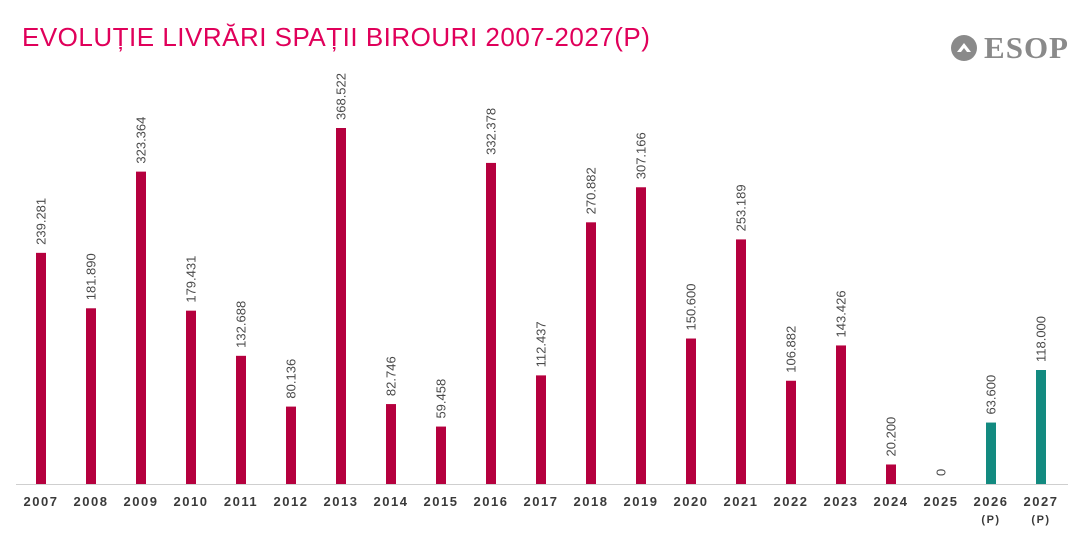 This screenshot has height=540, width=1091. Describe the element at coordinates (791, 432) in the screenshot. I see `bar-2022` at that location.